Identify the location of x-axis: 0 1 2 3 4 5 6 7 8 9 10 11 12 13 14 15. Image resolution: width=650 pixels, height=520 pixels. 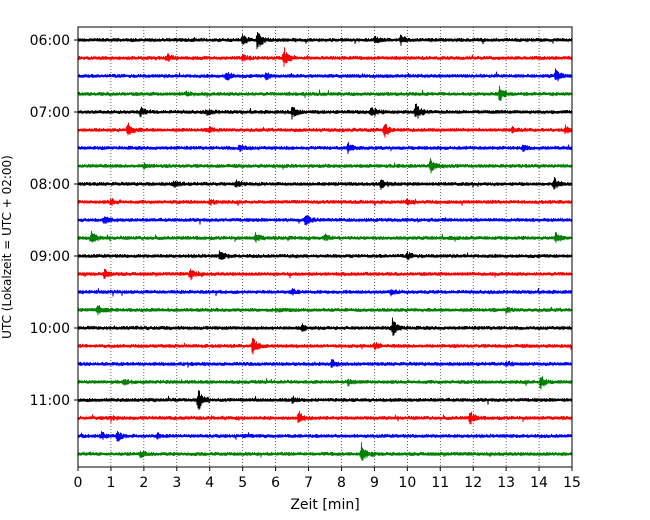
(327, 479).